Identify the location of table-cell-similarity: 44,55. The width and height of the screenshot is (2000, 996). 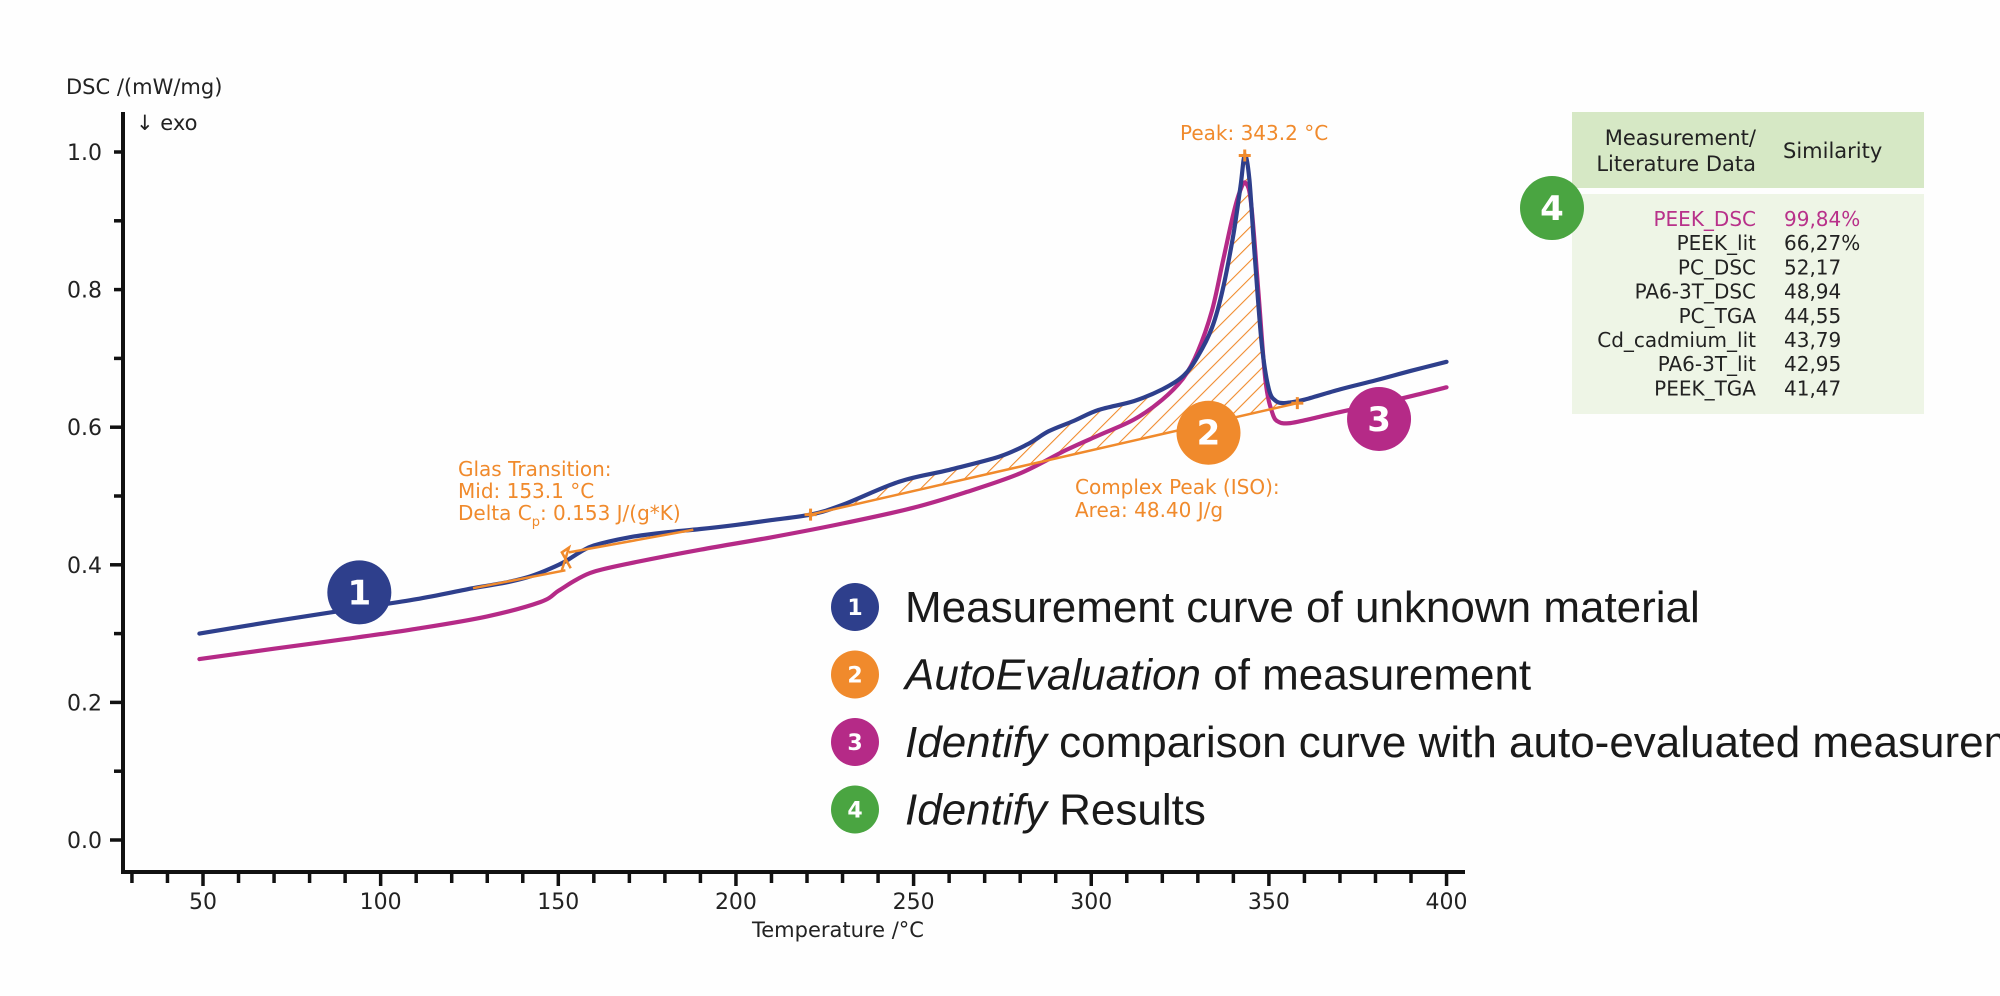
(1812, 316).